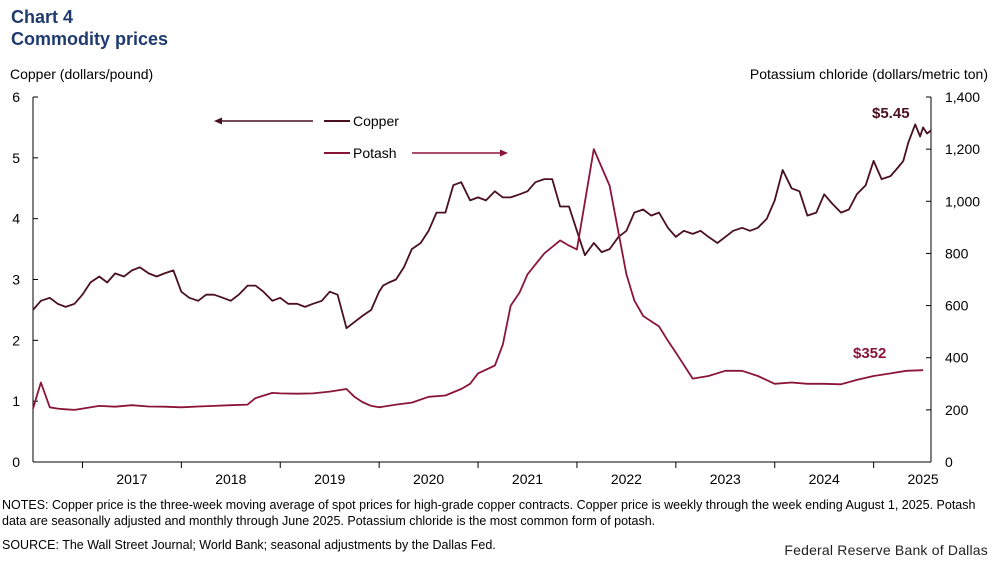  Describe the element at coordinates (957, 410) in the screenshot. I see `right-tick-label: 200` at that location.